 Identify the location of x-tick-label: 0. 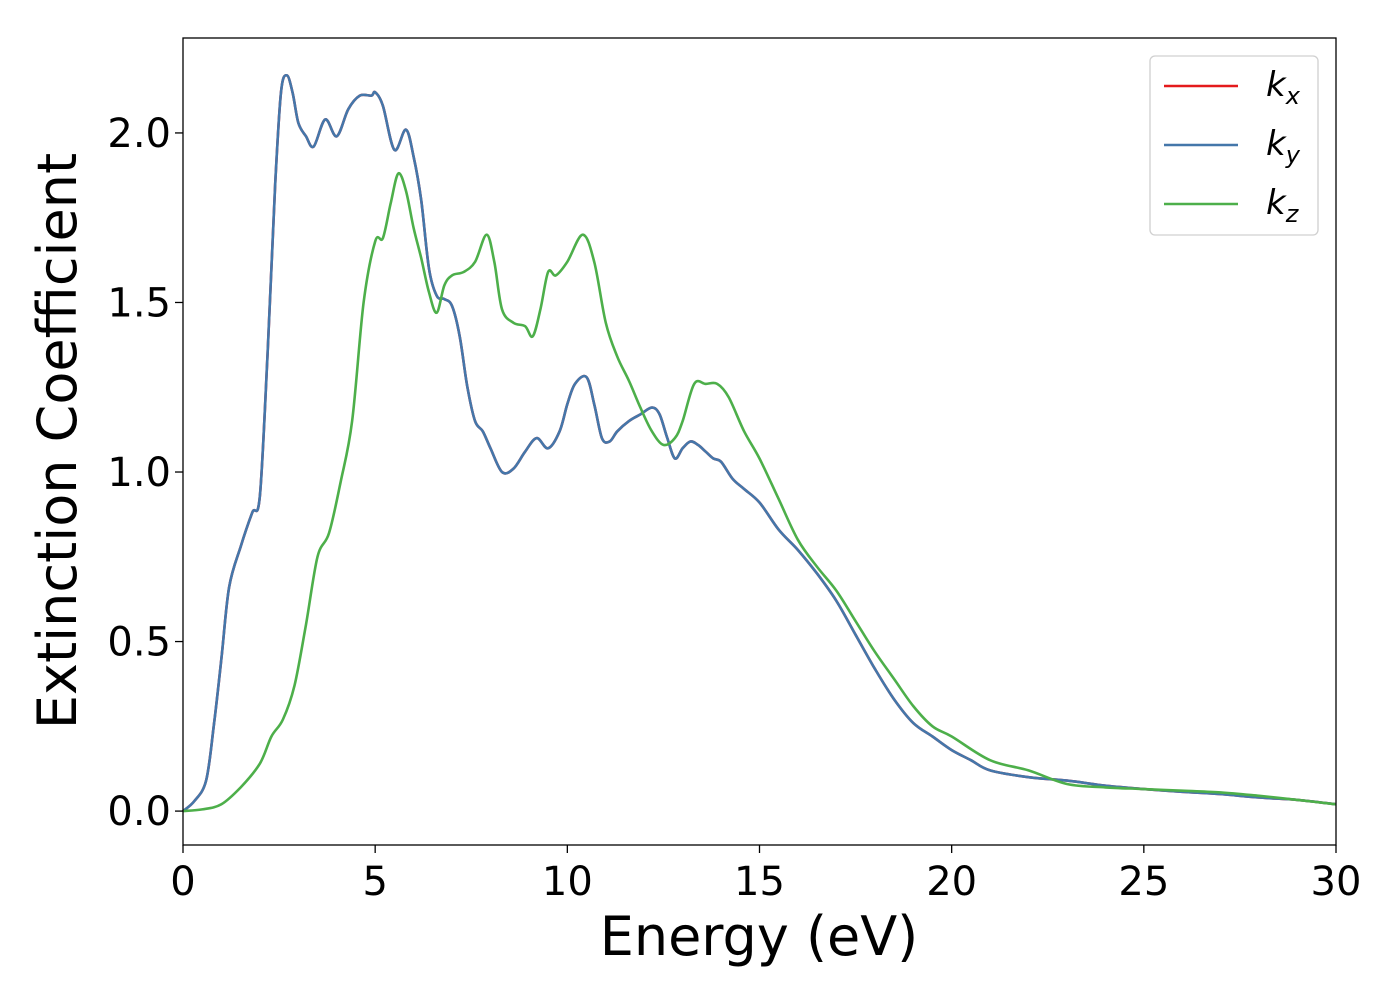
(182, 882).